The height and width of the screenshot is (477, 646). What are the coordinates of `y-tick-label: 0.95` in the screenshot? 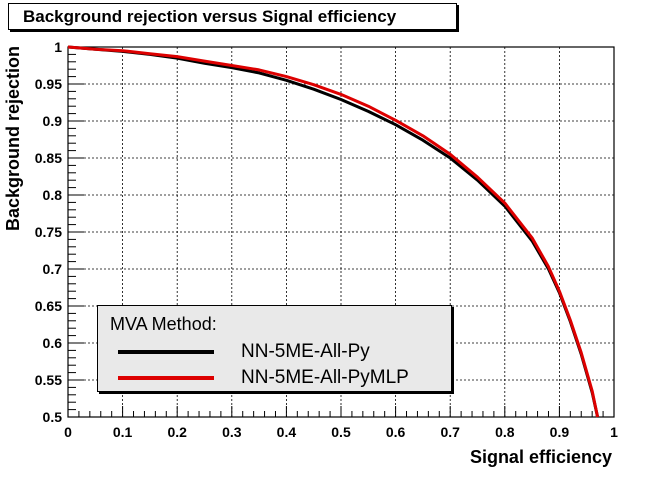 It's located at (48, 84).